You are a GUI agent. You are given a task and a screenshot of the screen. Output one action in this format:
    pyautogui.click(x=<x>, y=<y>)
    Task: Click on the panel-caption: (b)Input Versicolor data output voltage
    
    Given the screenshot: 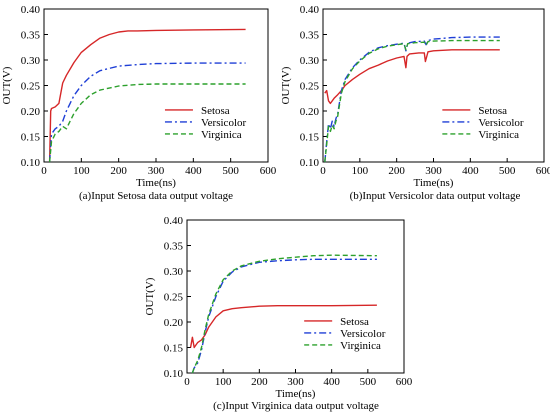 What is the action you would take?
    pyautogui.click(x=435, y=196)
    